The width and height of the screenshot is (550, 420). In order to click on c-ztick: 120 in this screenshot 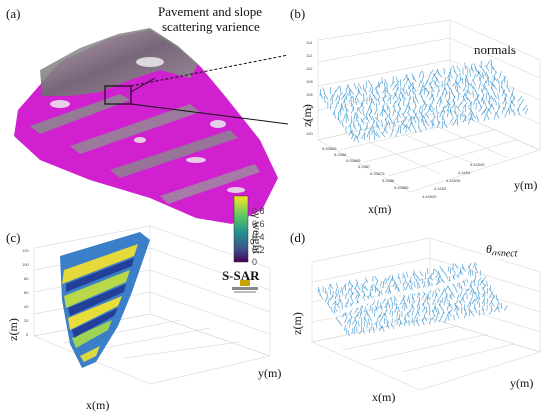, I will do `click(25, 250)`.